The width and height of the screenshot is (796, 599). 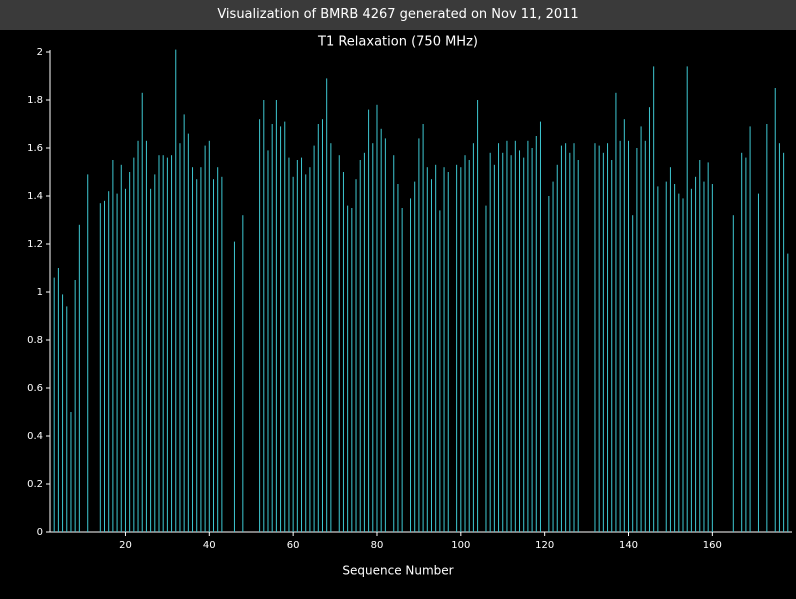 What do you see at coordinates (35, 148) in the screenshot?
I see `y-tick-label: 1.6` at bounding box center [35, 148].